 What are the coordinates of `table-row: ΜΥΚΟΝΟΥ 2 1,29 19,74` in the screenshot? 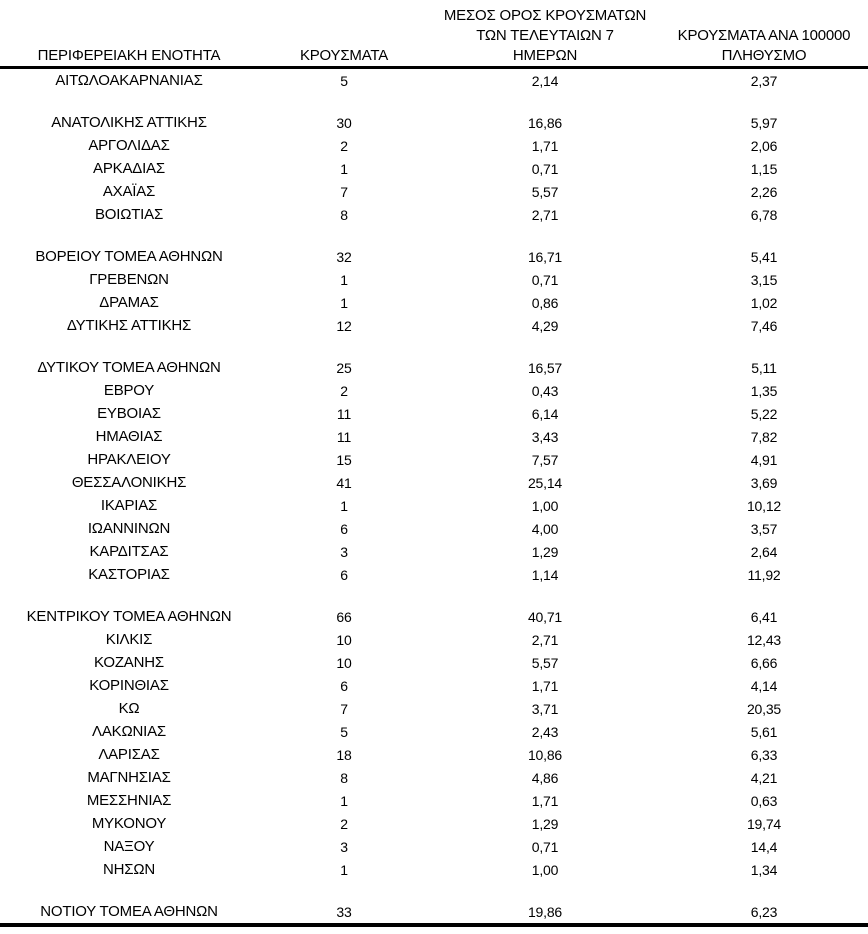 It's located at (434, 823).